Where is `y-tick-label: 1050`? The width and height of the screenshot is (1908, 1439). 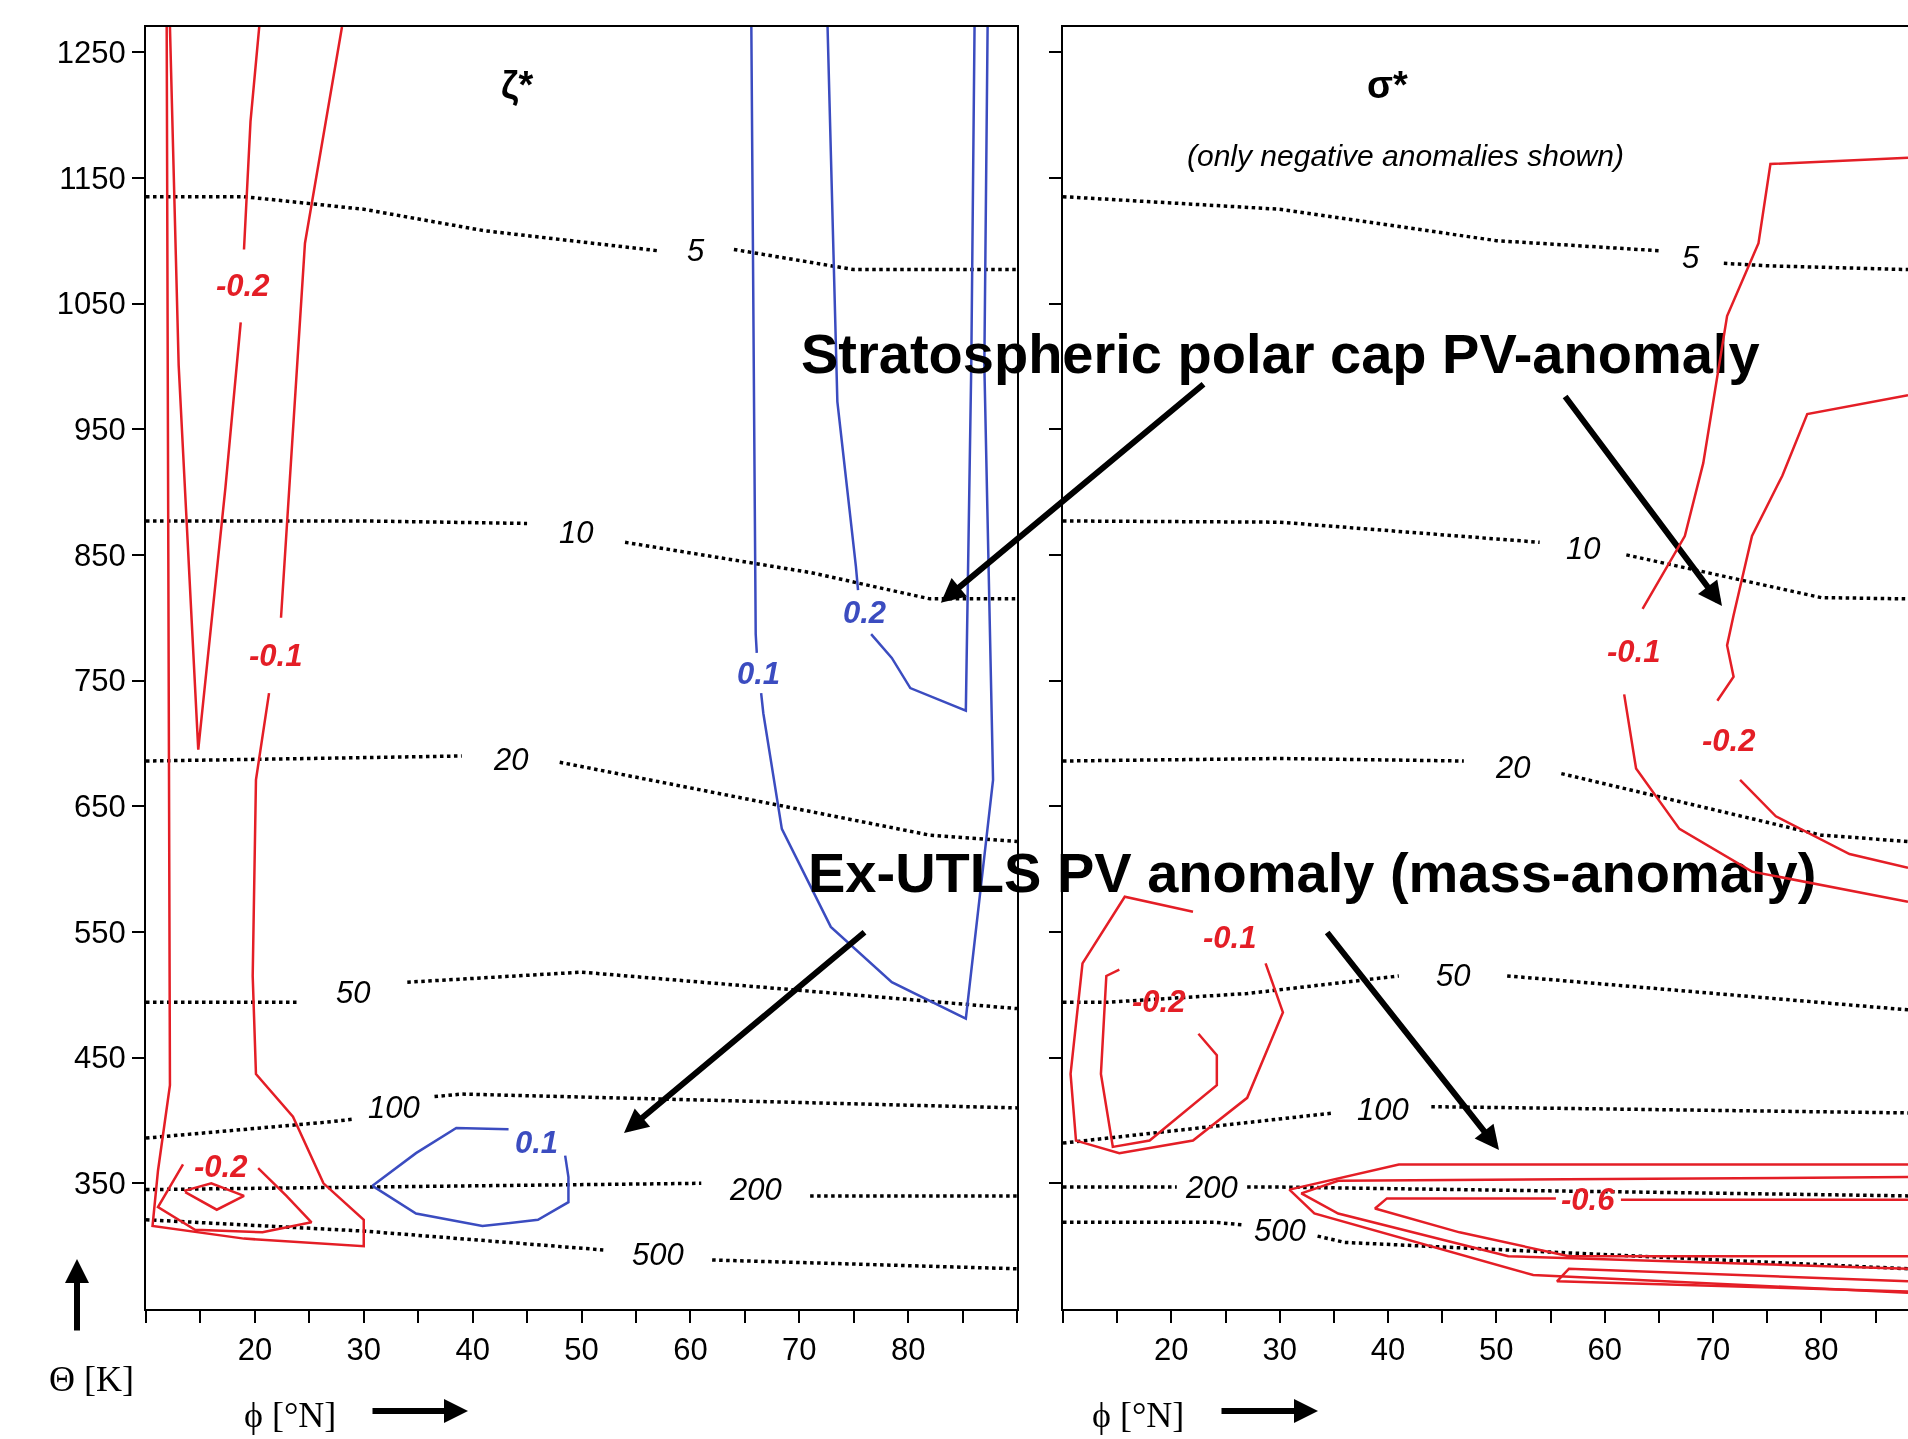 y-tick-label: 1050 is located at coordinates (91, 304).